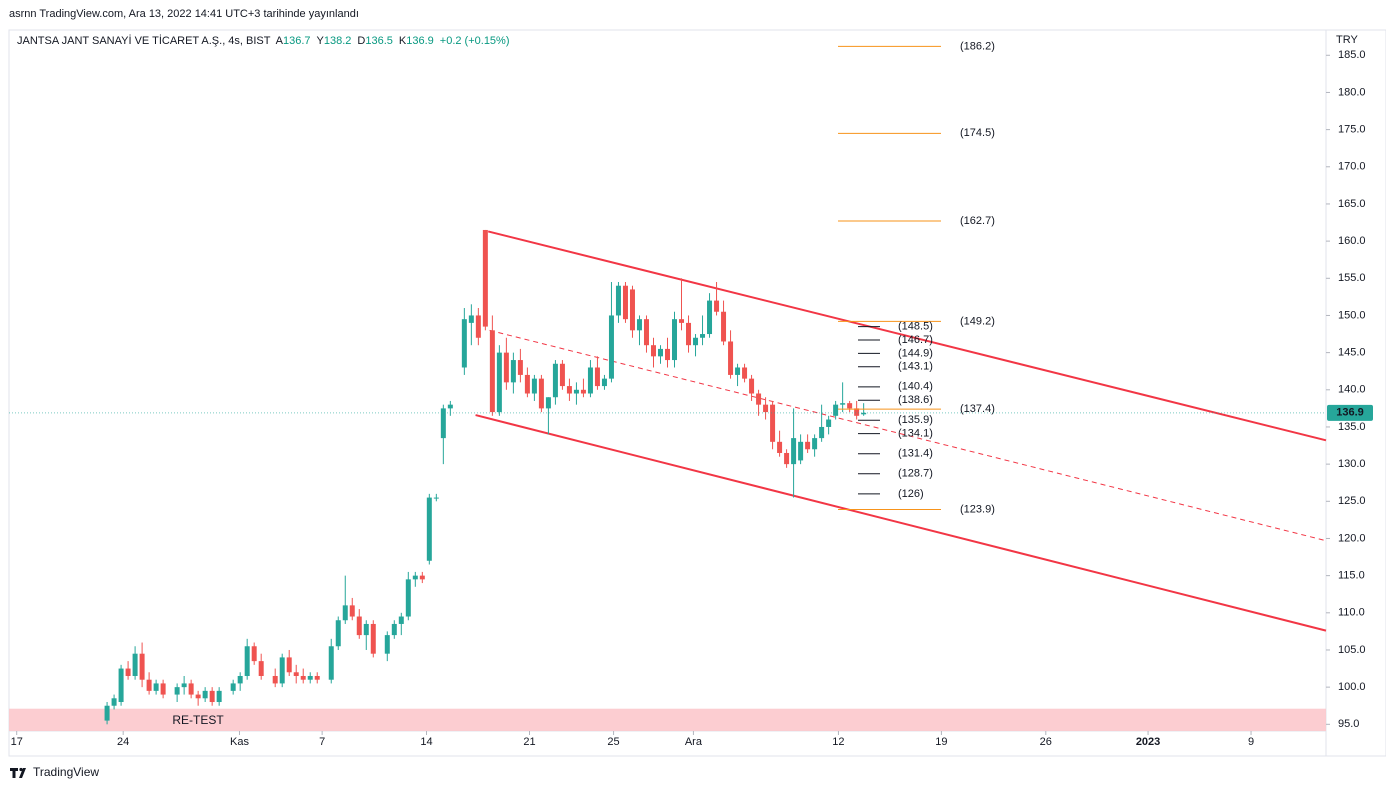 This screenshot has height=791, width=1386. Describe the element at coordinates (1352, 55) in the screenshot. I see `y-tick-label: 185.0` at that location.